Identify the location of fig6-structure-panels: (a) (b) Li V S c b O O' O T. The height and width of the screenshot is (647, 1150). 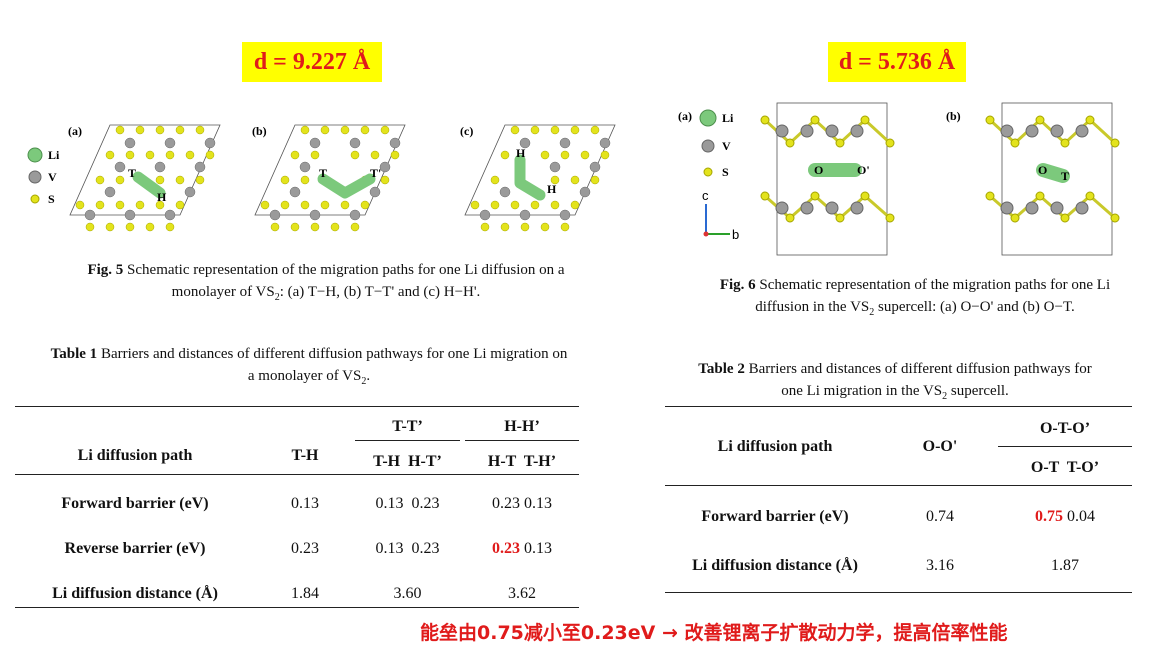
(899, 179).